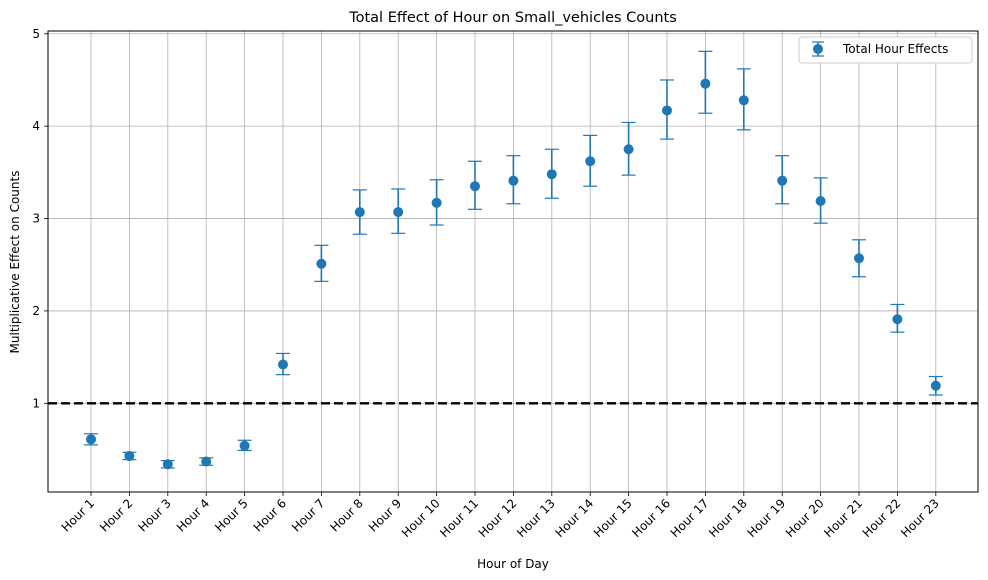 This screenshot has width=988, height=580. I want to click on x-axis-label: Hour of Day, so click(513, 564).